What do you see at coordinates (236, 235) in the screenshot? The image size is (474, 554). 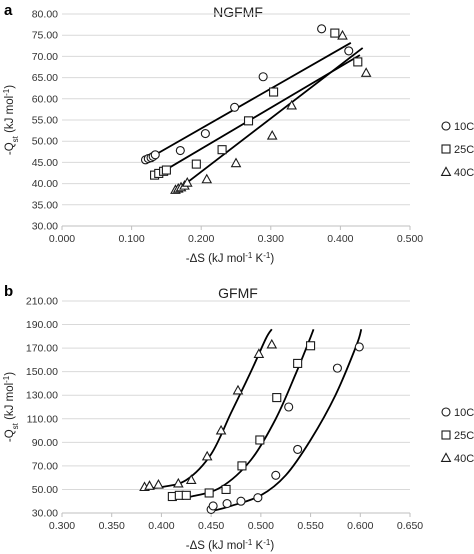 I see `panel-a-x-ticks: 0.000 0.100 0.200 0.300 0.400 0.500` at bounding box center [236, 235].